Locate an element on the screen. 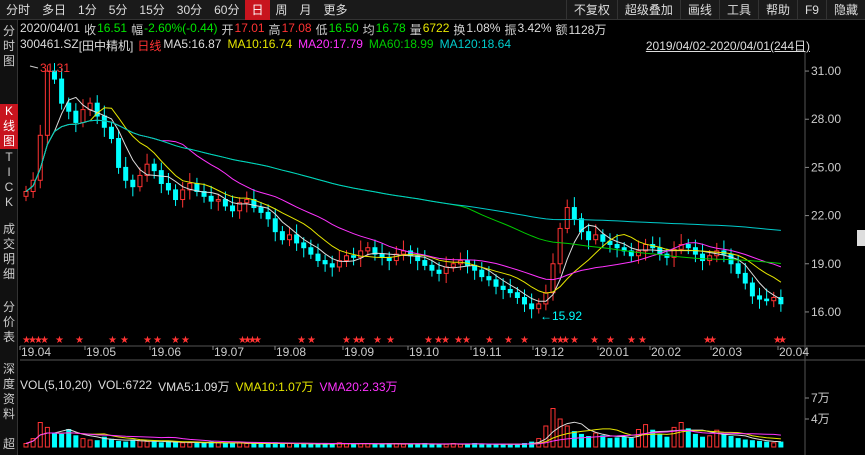  line-type: 日线 is located at coordinates (149, 46).